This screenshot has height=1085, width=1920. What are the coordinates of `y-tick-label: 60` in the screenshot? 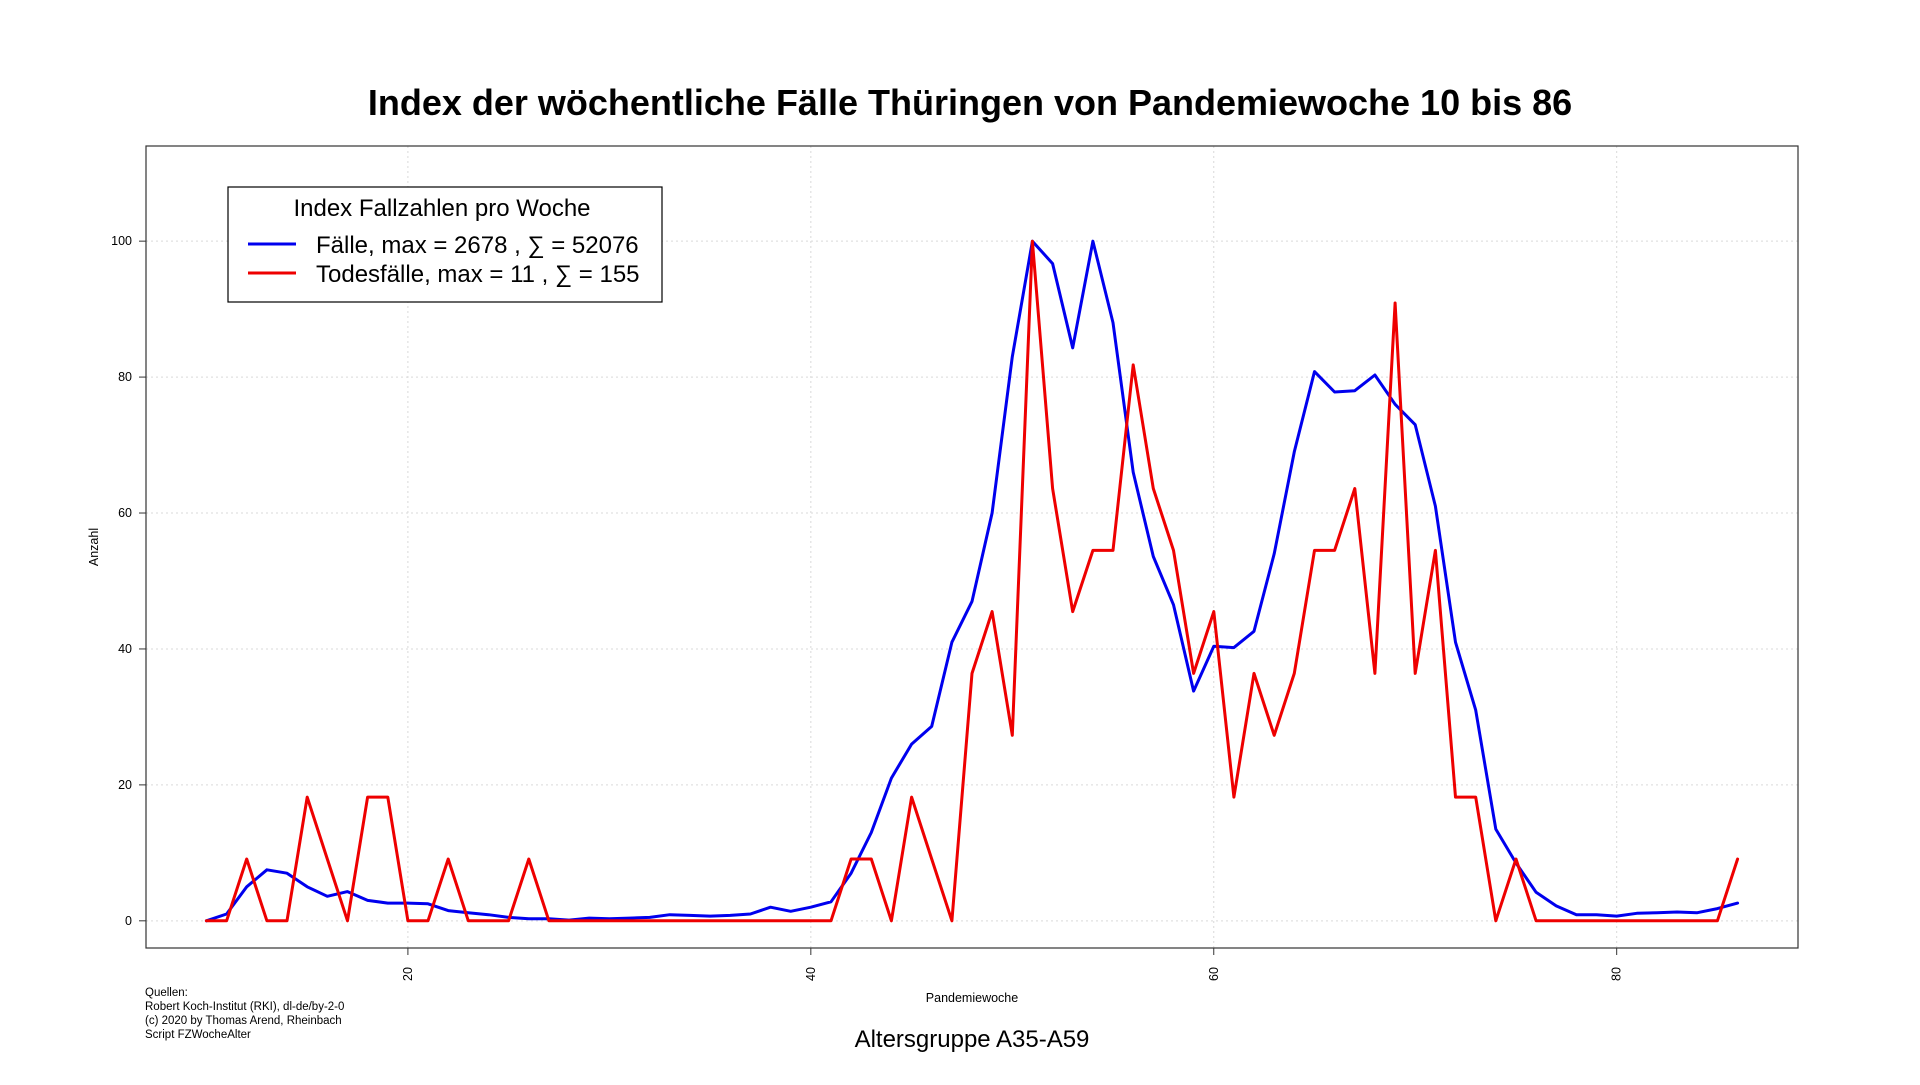 It's located at (125, 513).